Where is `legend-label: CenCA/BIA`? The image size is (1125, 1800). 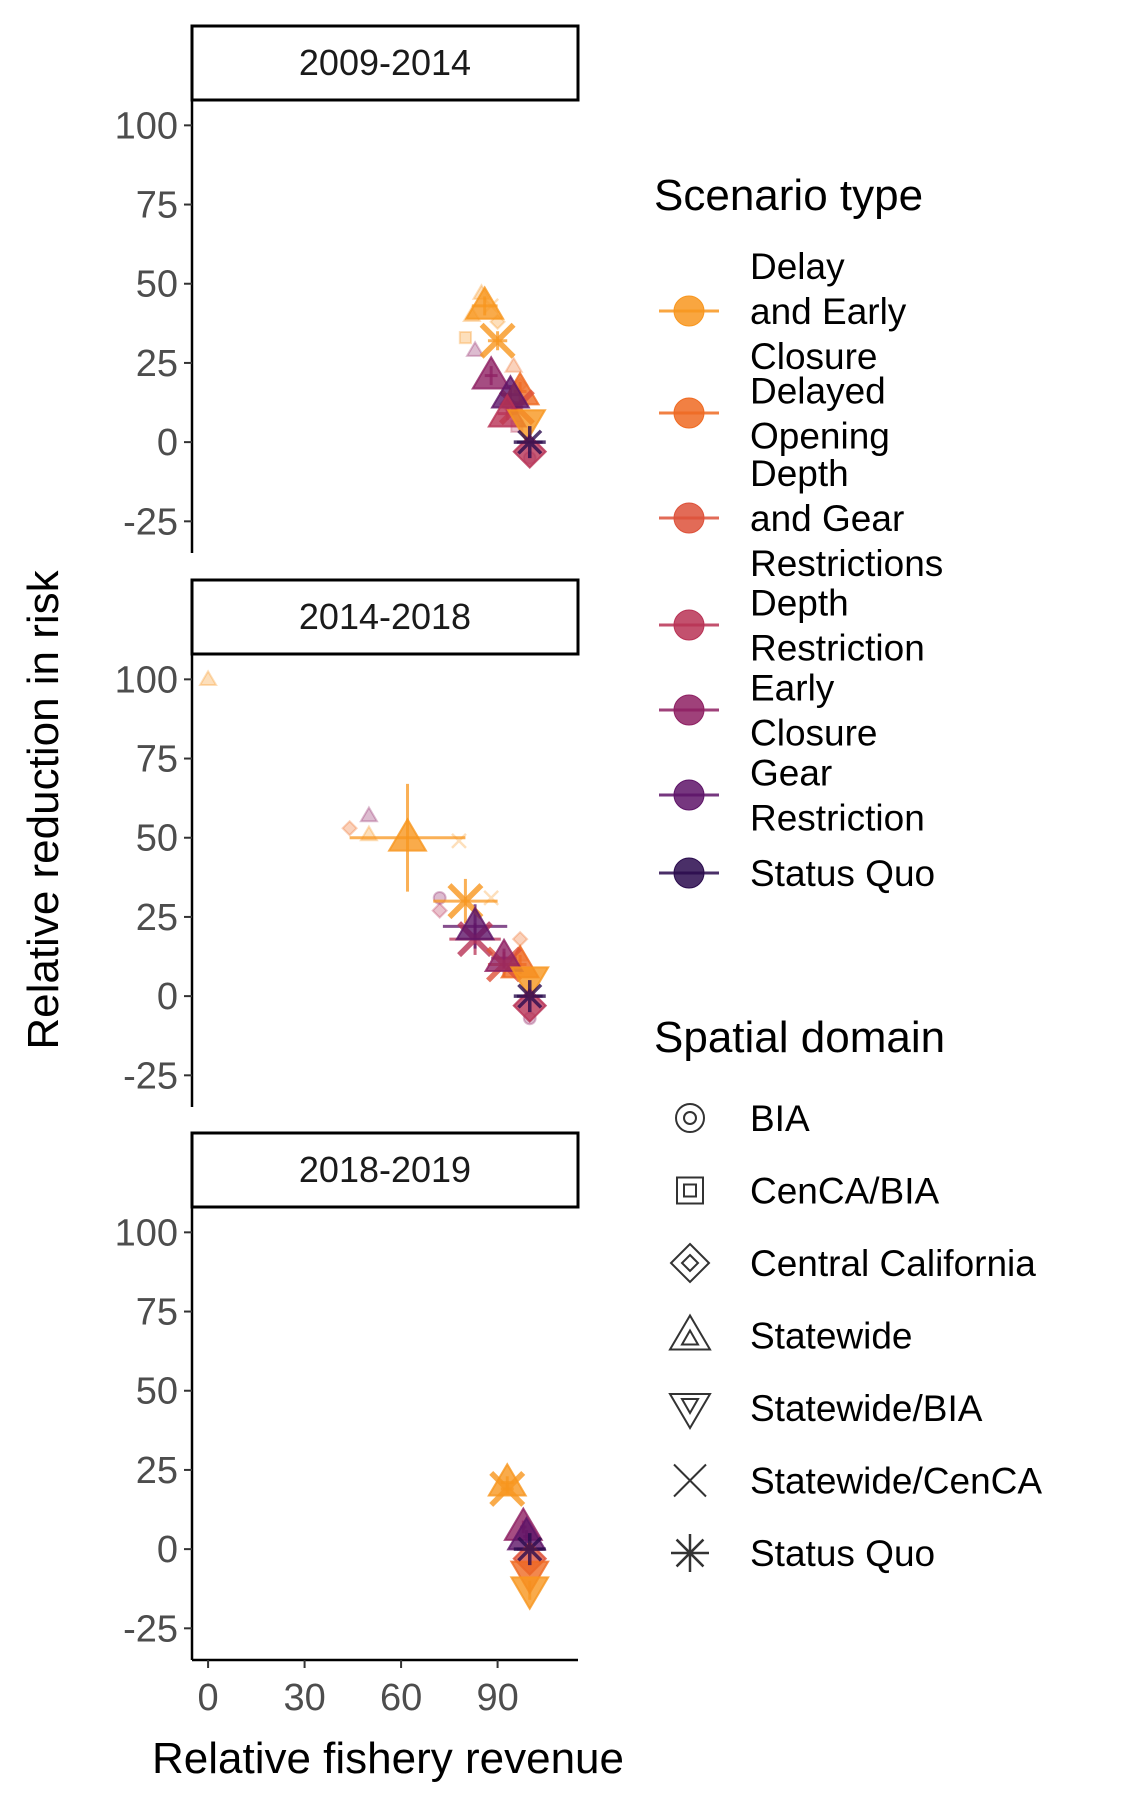 legend-label: CenCA/BIA is located at coordinates (845, 1191).